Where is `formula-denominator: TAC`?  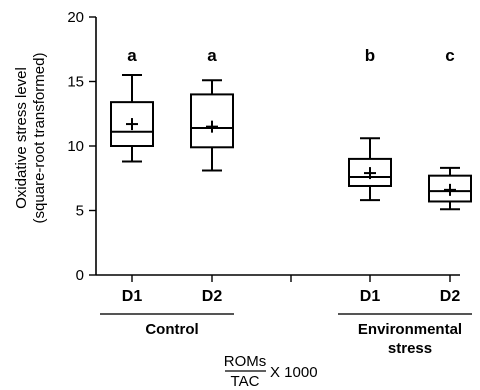 formula-denominator: TAC is located at coordinates (245, 381).